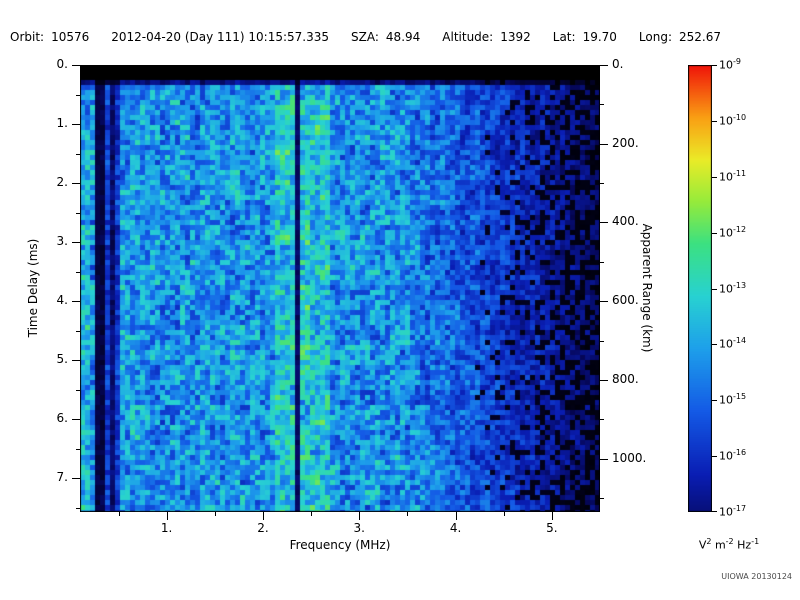  Describe the element at coordinates (62, 241) in the screenshot. I see `y-left-tick-label: 3.` at that location.